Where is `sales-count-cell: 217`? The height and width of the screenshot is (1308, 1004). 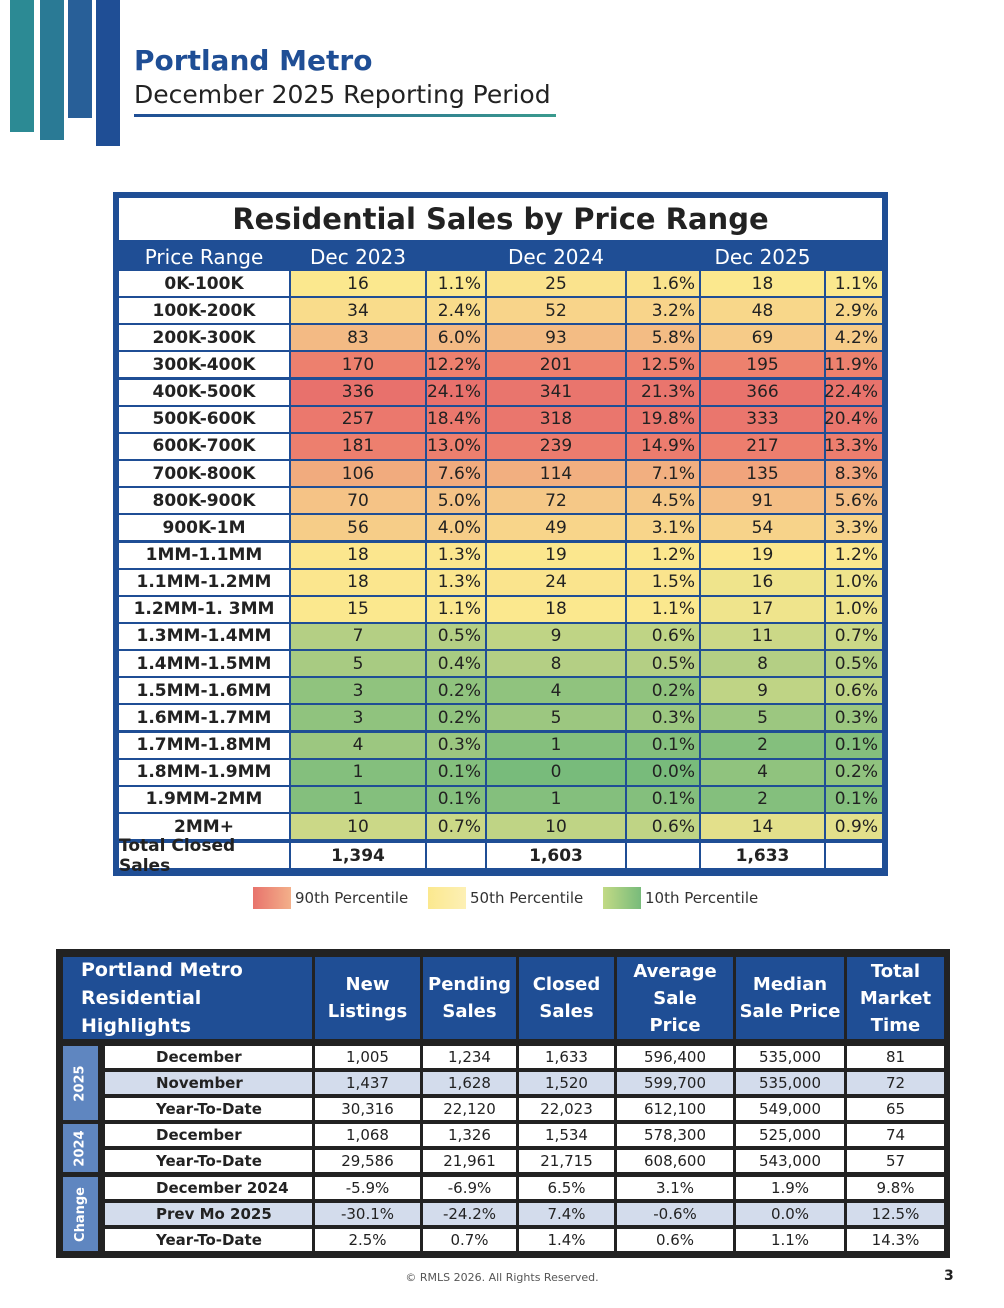 sales-count-cell: 217 is located at coordinates (762, 446).